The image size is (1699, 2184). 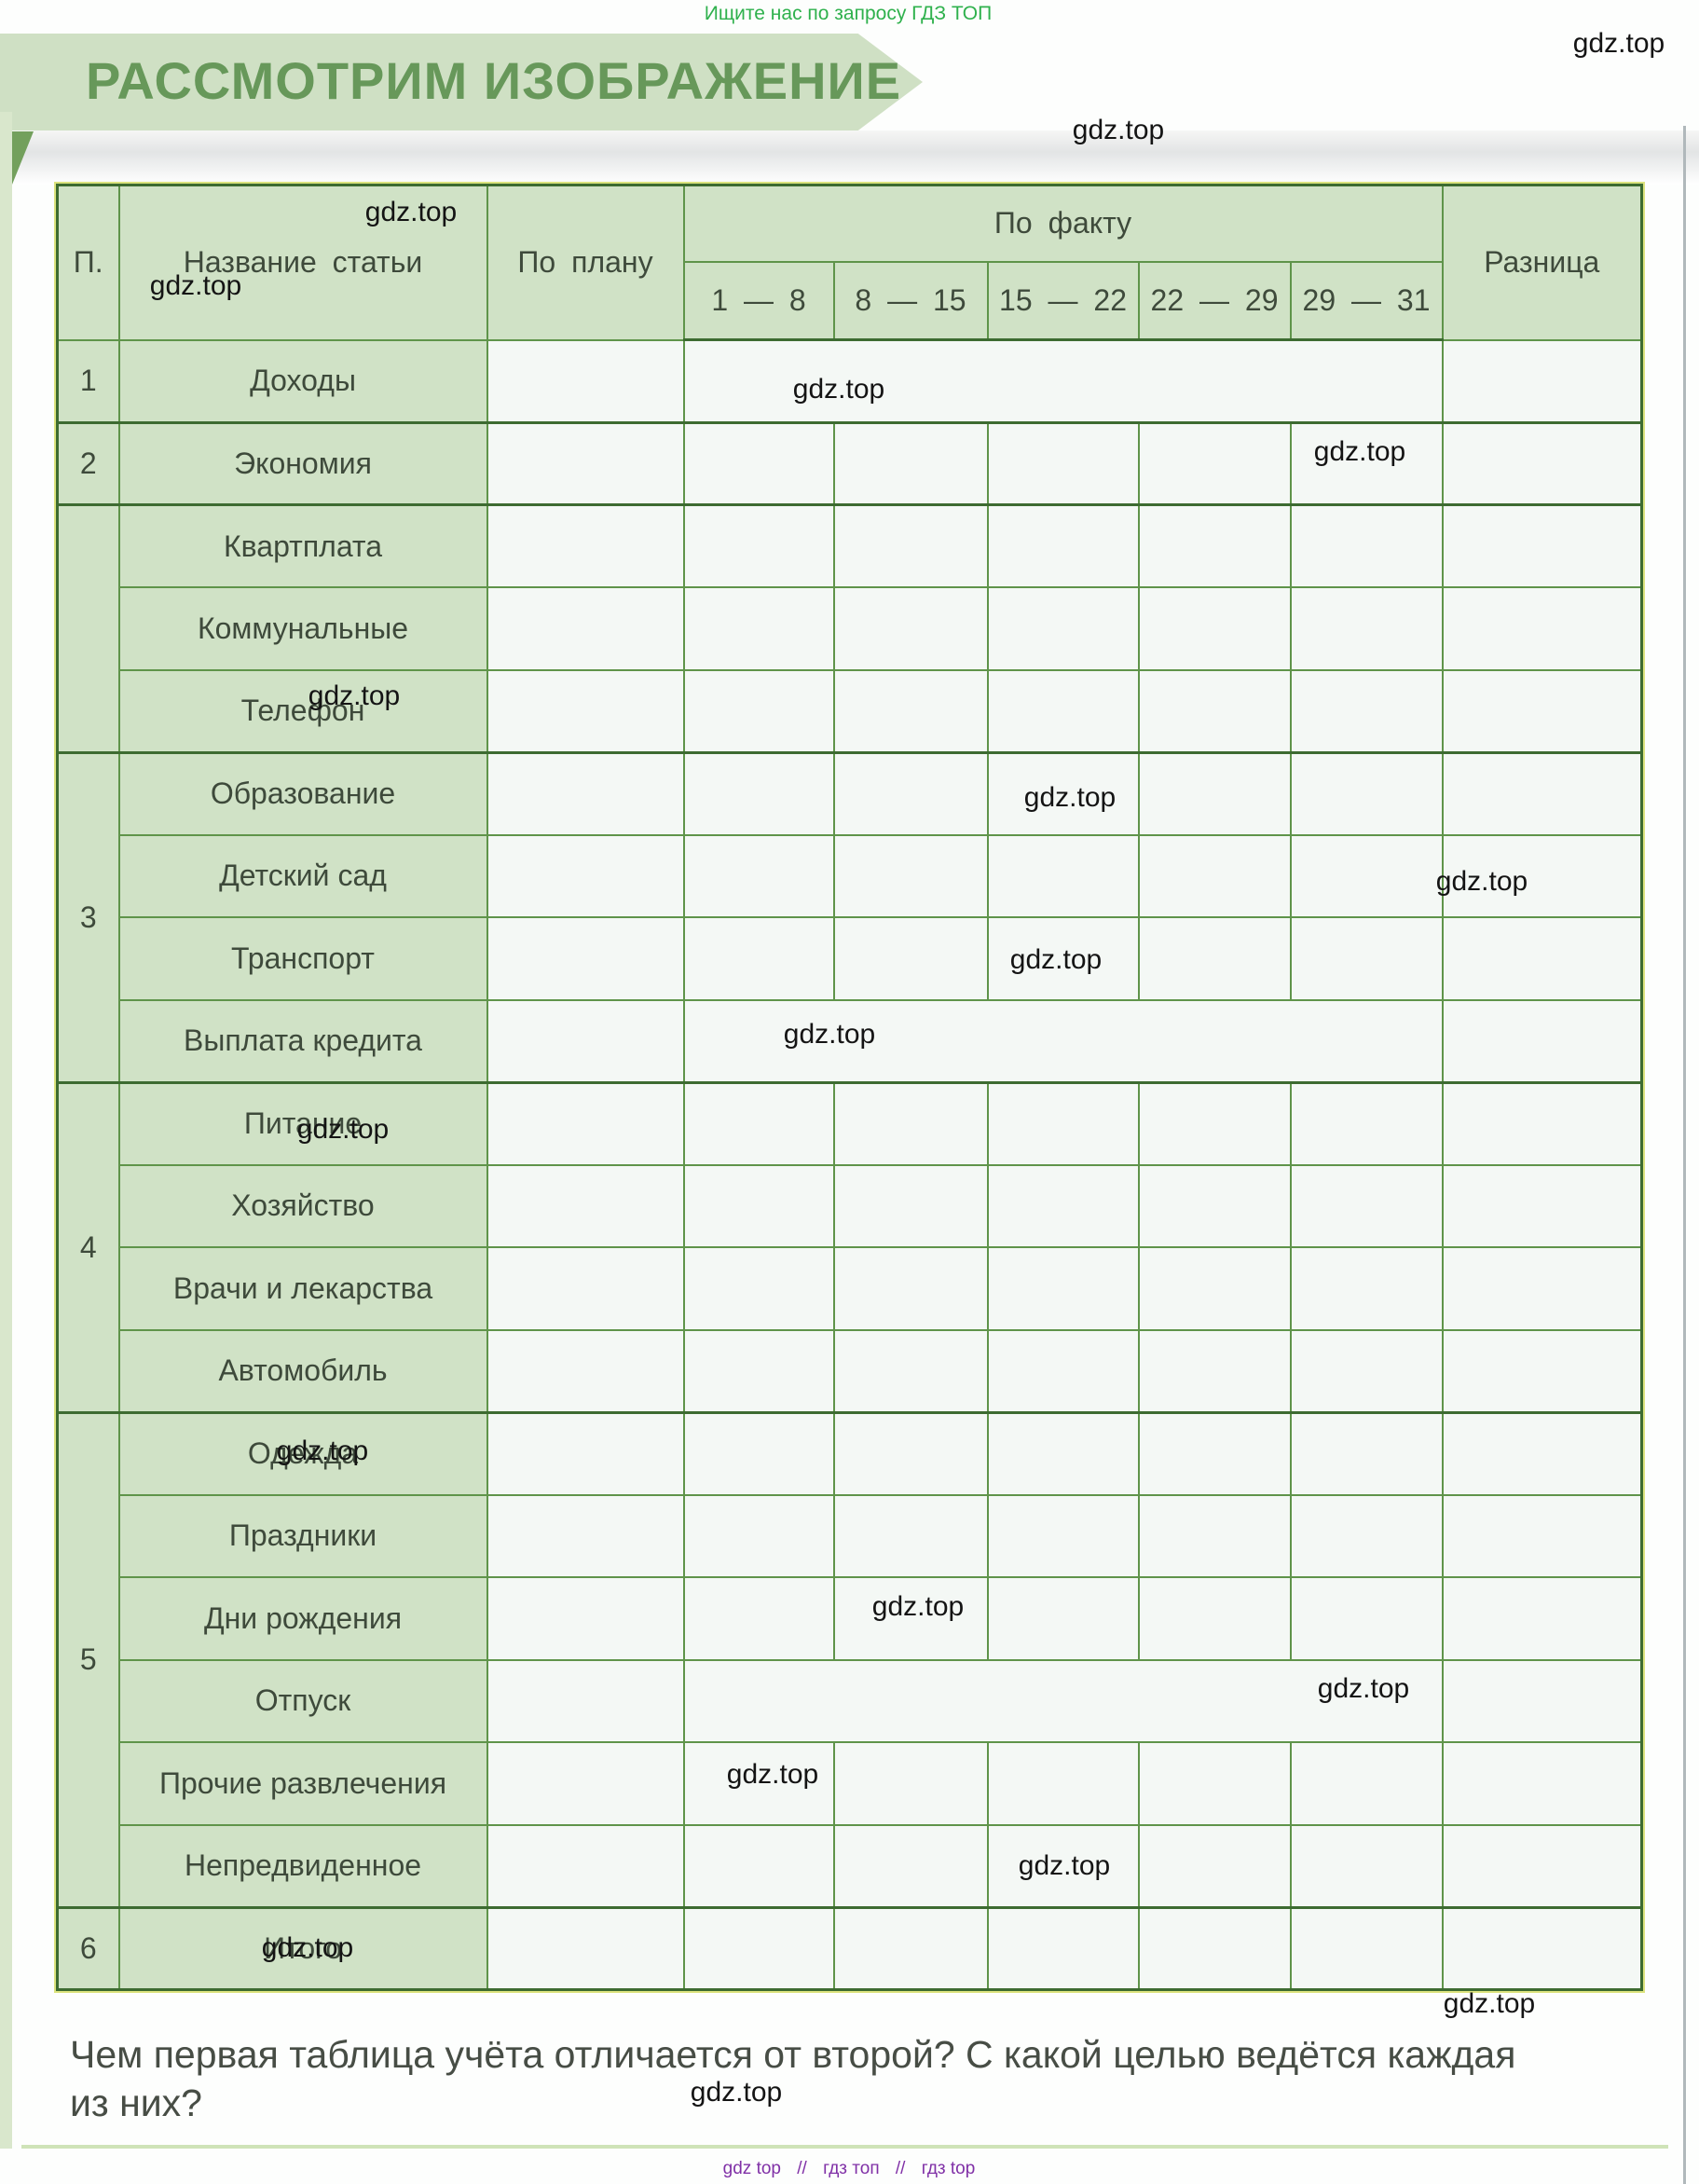 What do you see at coordinates (850, 1618) in the screenshot?
I see `table-row: Дни рождения` at bounding box center [850, 1618].